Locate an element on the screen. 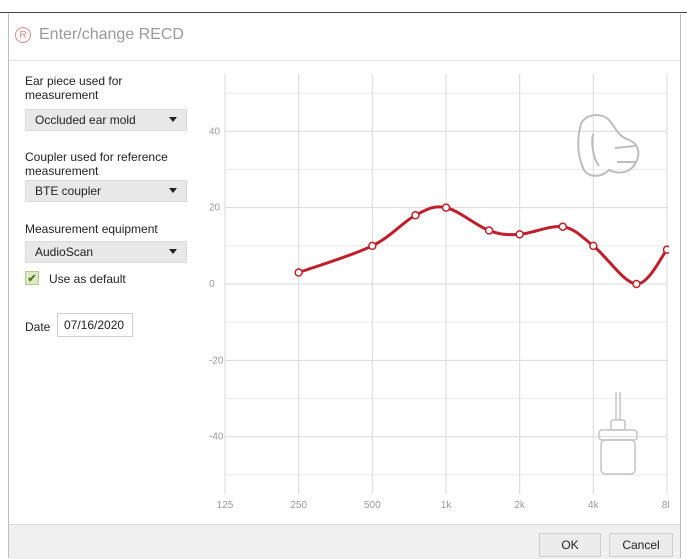  equipment-label: Measurement equipment is located at coordinates (91, 229).